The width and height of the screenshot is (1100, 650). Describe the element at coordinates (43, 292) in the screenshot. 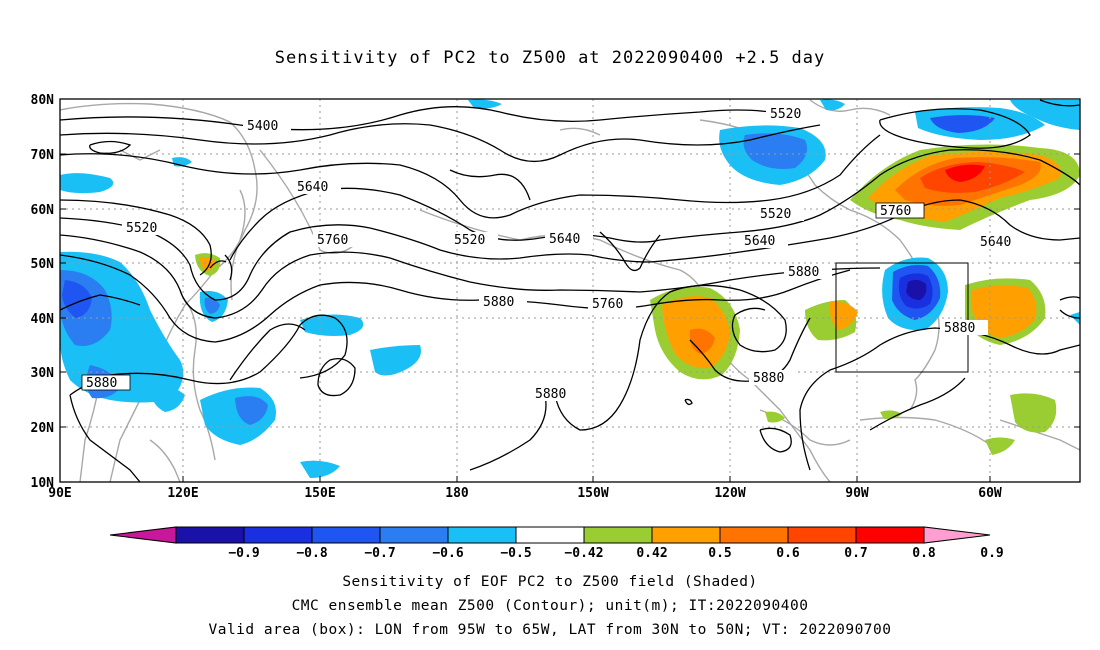

I see `latitude-labels: 80N 70N 60N 50N 40N 30N 20N 10N` at that location.